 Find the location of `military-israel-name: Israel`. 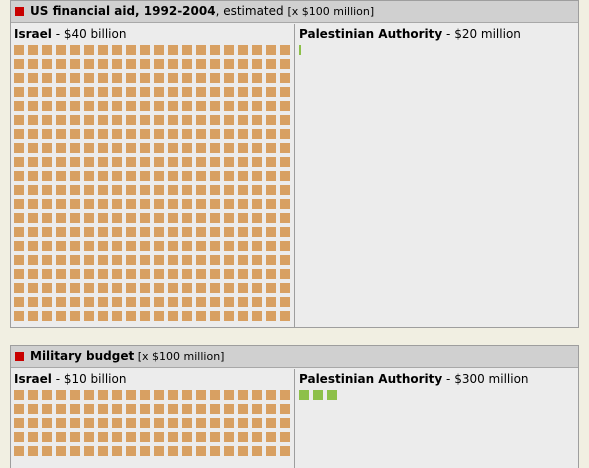

military-israel-name: Israel is located at coordinates (33, 379).